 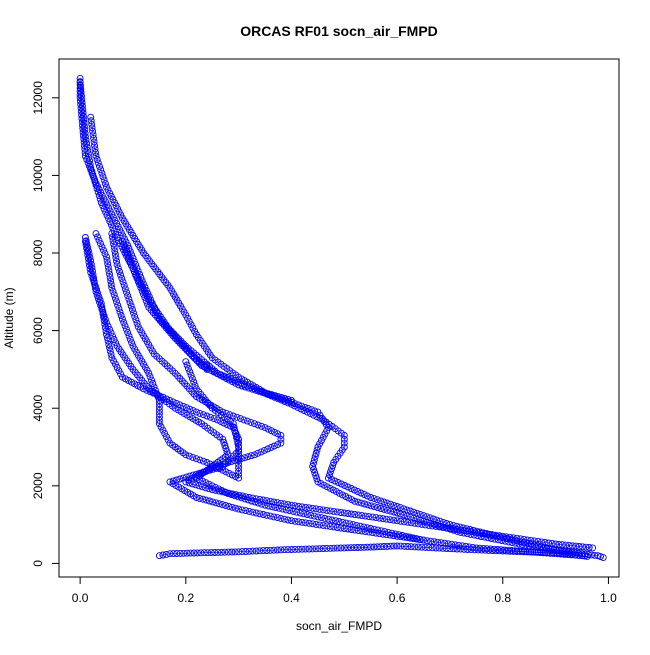 What do you see at coordinates (397, 598) in the screenshot?
I see `x-tick-label: 0.6` at bounding box center [397, 598].